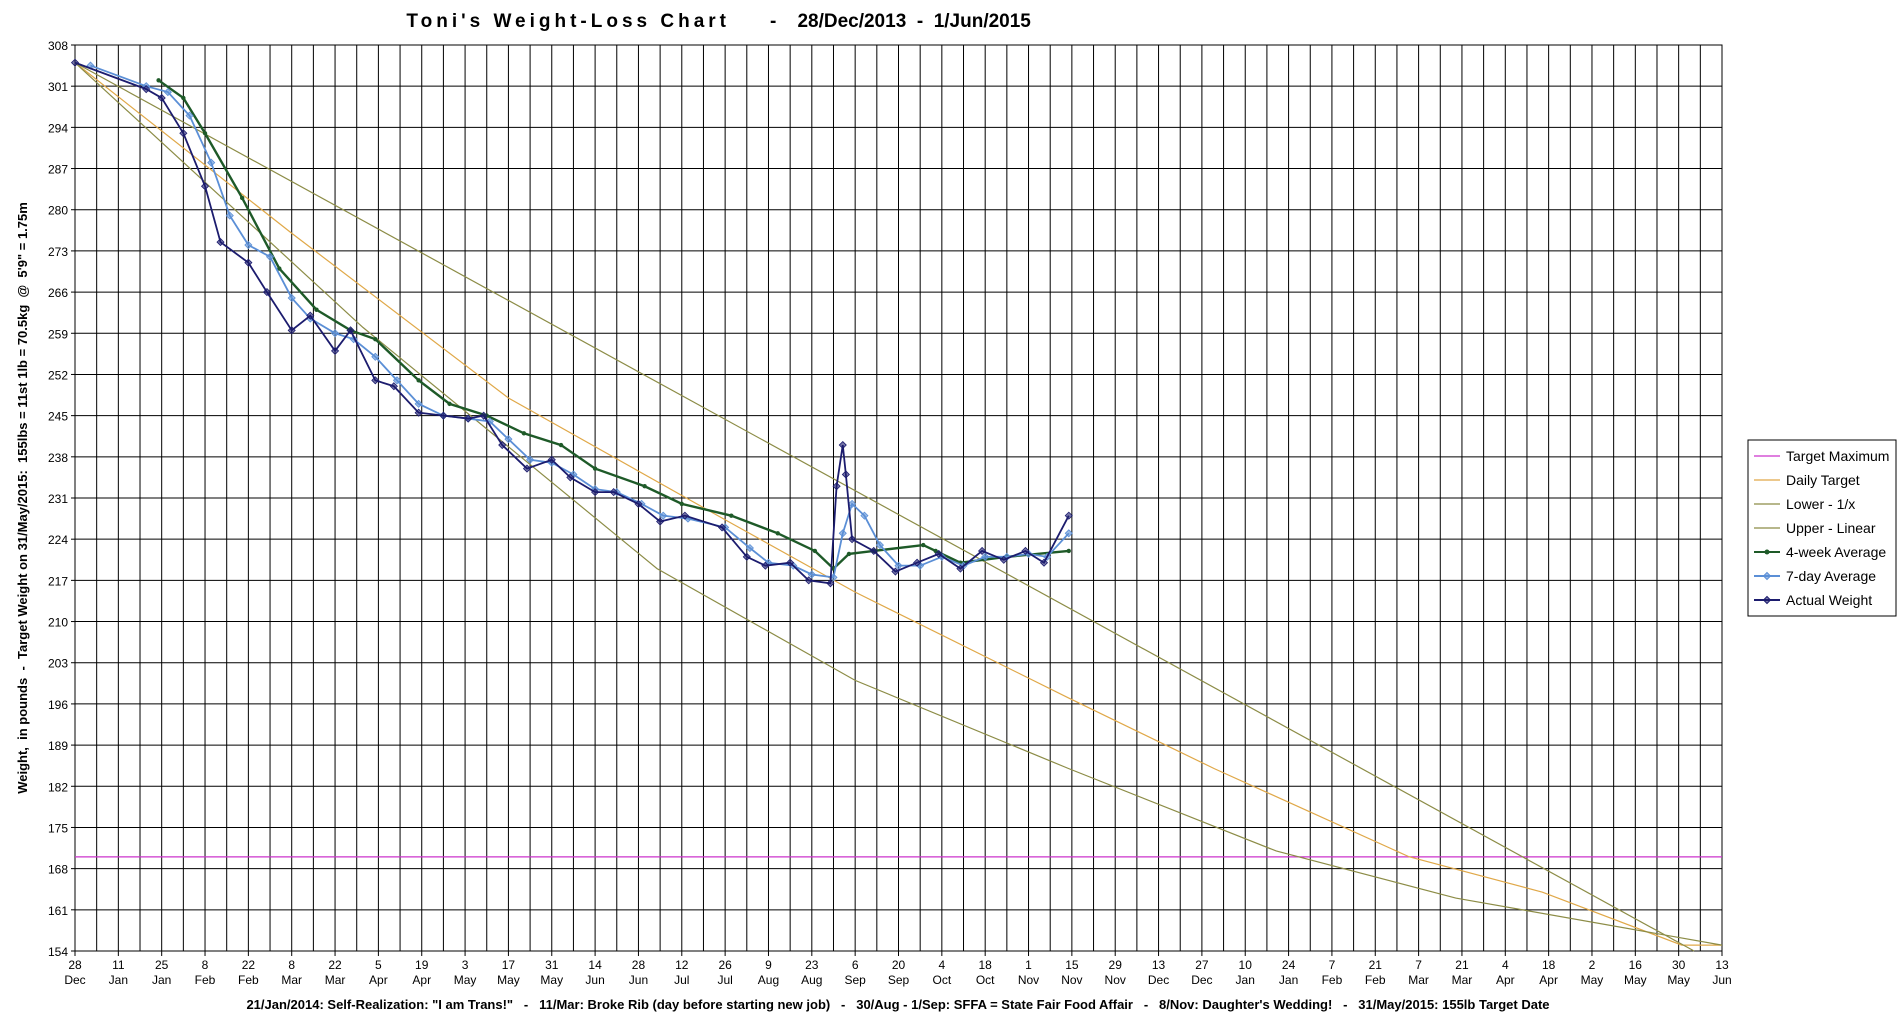 The image size is (1904, 1025). Describe the element at coordinates (1767, 576) in the screenshot. I see `legend-marker` at that location.